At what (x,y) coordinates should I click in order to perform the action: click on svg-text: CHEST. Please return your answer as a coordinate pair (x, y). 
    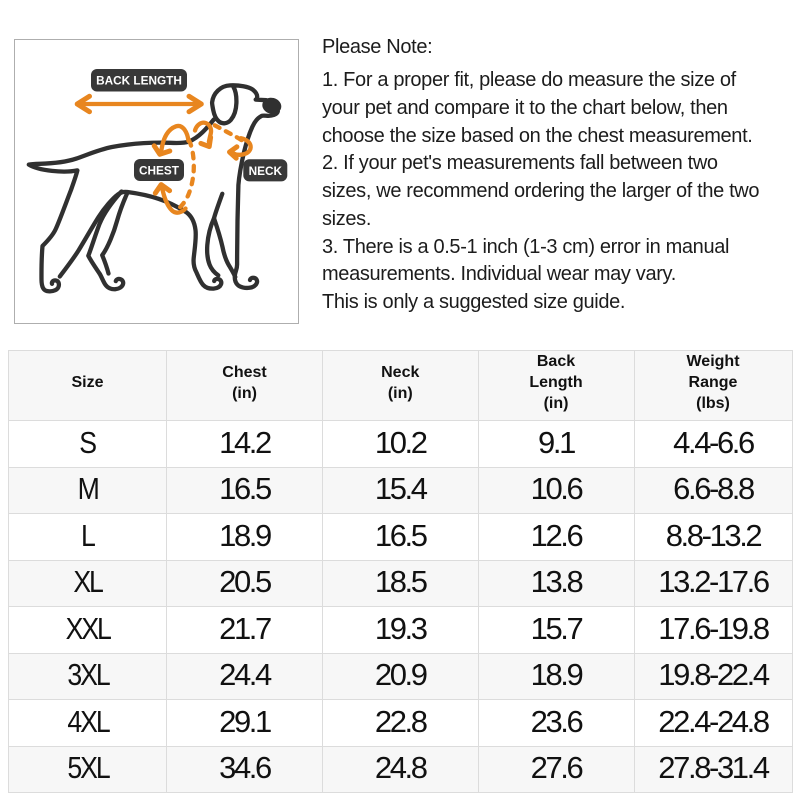
    Looking at the image, I should click on (159, 170).